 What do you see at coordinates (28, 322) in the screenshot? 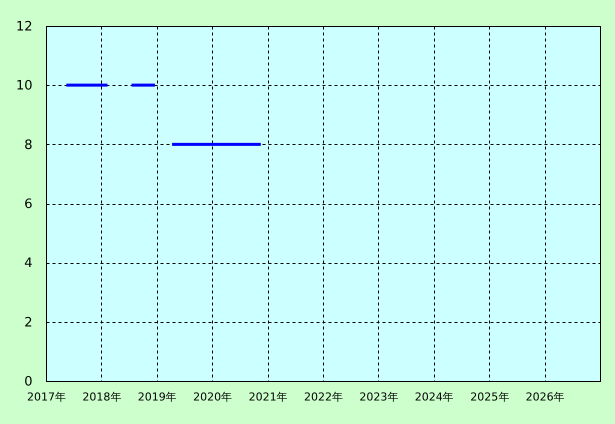
I see `y-tick-label: 2` at bounding box center [28, 322].